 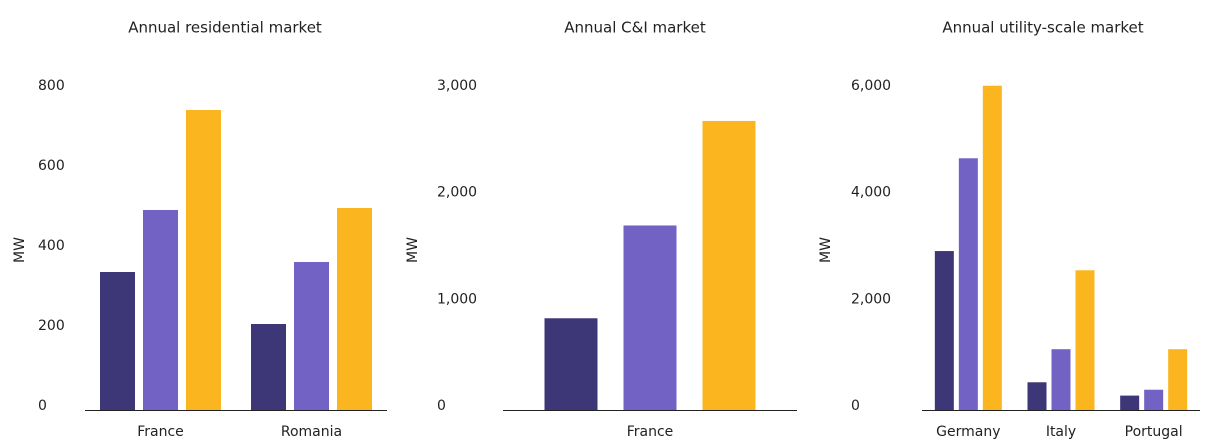 I want to click on y-tick-label: 1,000, so click(x=457, y=299).